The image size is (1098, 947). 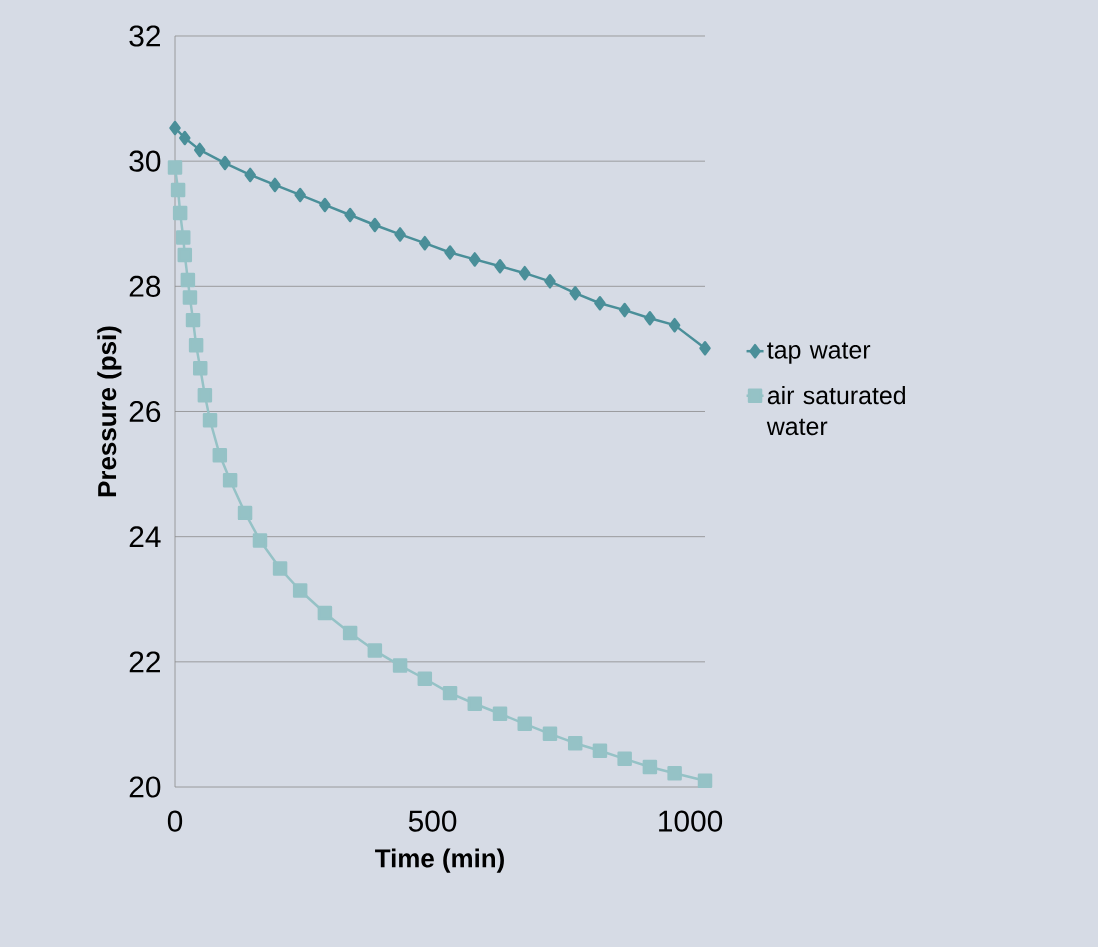 What do you see at coordinates (145, 537) in the screenshot?
I see `y-tick-label: 24` at bounding box center [145, 537].